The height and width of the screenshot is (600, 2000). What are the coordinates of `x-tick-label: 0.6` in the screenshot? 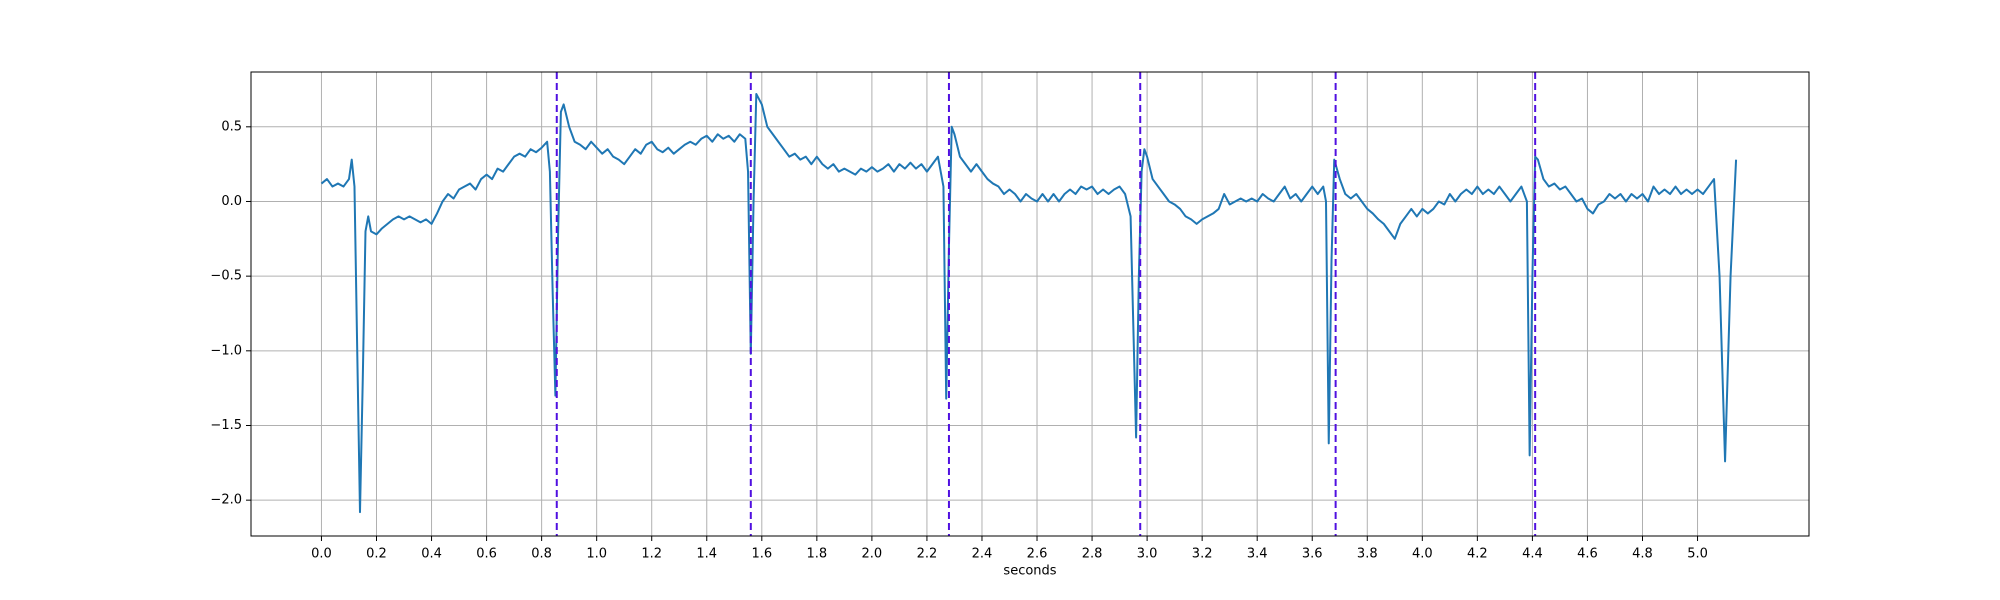 It's located at (486, 554).